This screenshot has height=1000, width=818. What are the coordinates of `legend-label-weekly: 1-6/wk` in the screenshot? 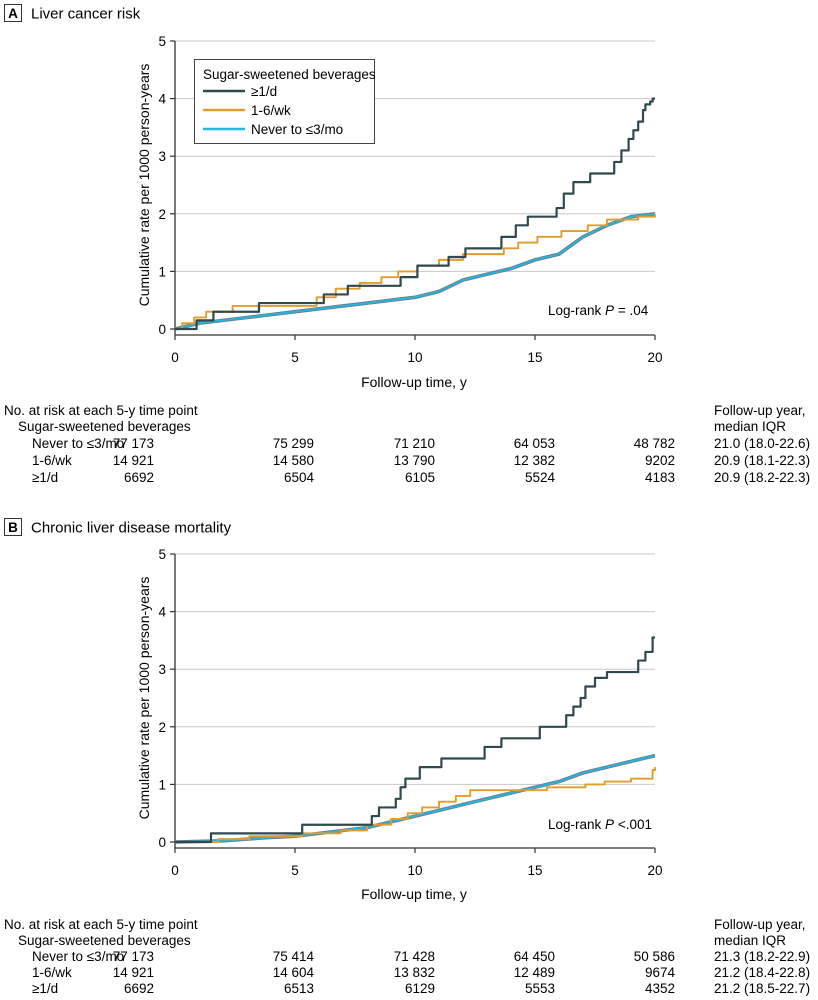 It's located at (271, 110).